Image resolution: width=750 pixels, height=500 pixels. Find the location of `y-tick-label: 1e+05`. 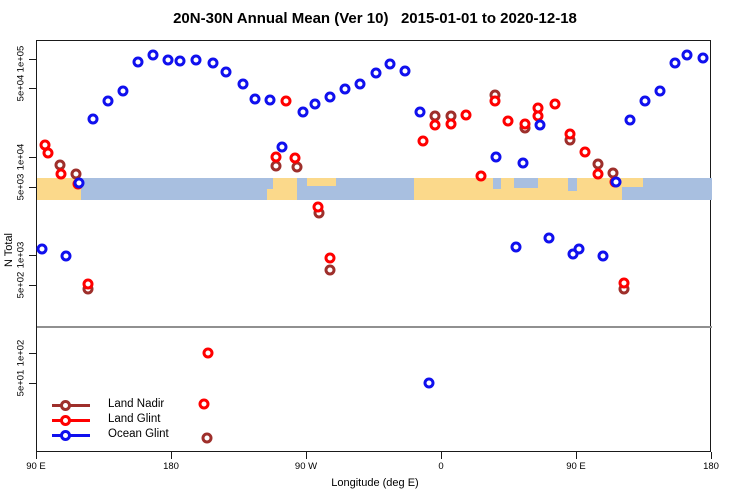

y-tick-label: 1e+05 is located at coordinates (21, 59).